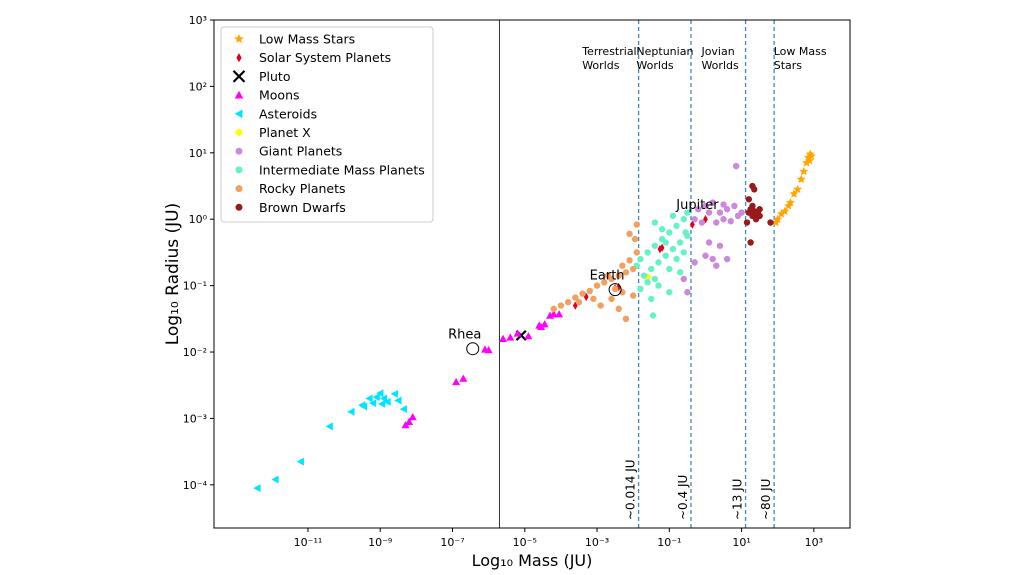 The width and height of the screenshot is (1024, 575). Describe the element at coordinates (532, 560) in the screenshot. I see `x-axis-label: Log₁₀ Mass (JU)` at that location.